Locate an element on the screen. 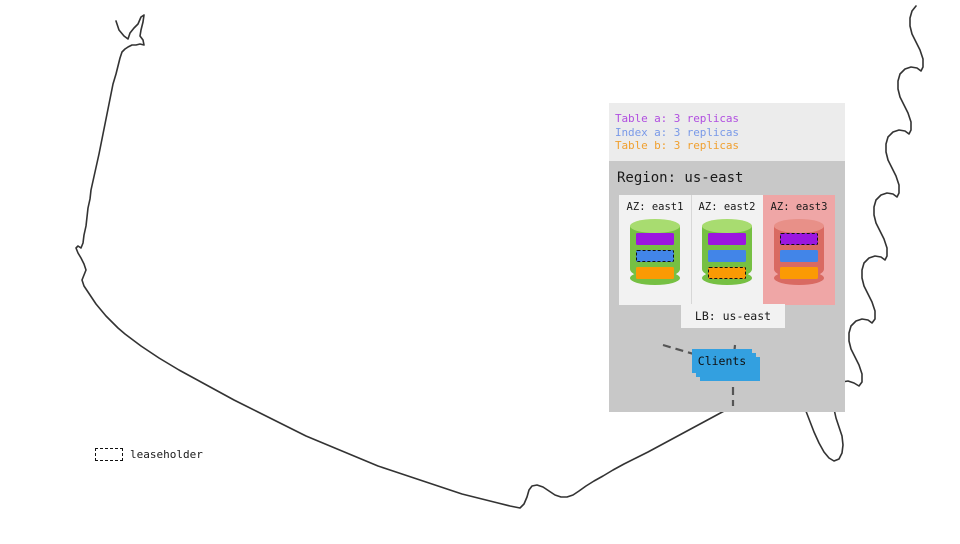 This screenshot has width=960, height=544. leaseholder-legend: leaseholder is located at coordinates (149, 454).